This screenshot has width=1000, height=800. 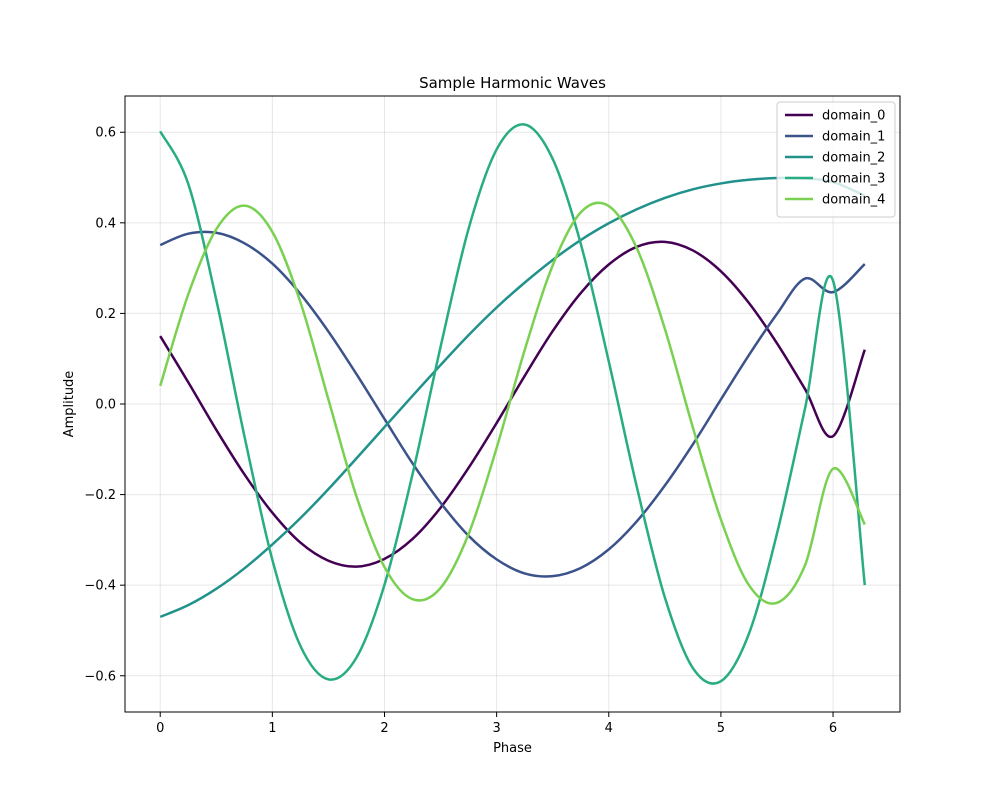 I want to click on x-axis: 0 1 2 3 4 5 6, so click(x=496, y=724).